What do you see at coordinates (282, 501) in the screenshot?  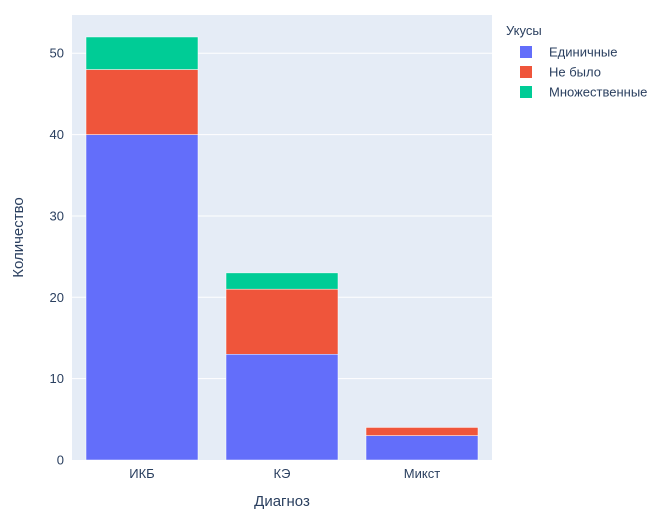 I see `x-axis-title: Диагноз` at bounding box center [282, 501].